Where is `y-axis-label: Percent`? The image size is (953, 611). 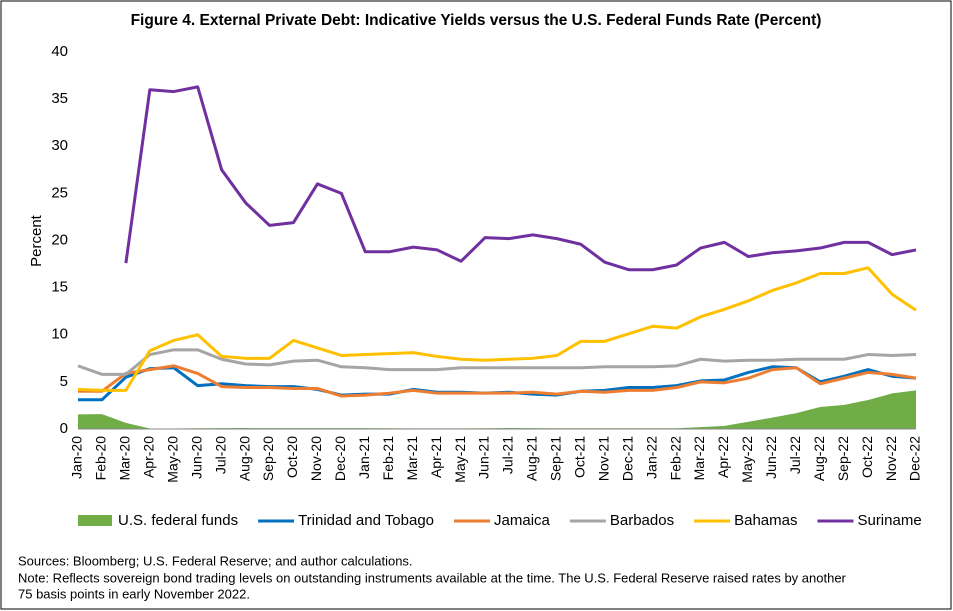 y-axis-label: Percent is located at coordinates (36, 240).